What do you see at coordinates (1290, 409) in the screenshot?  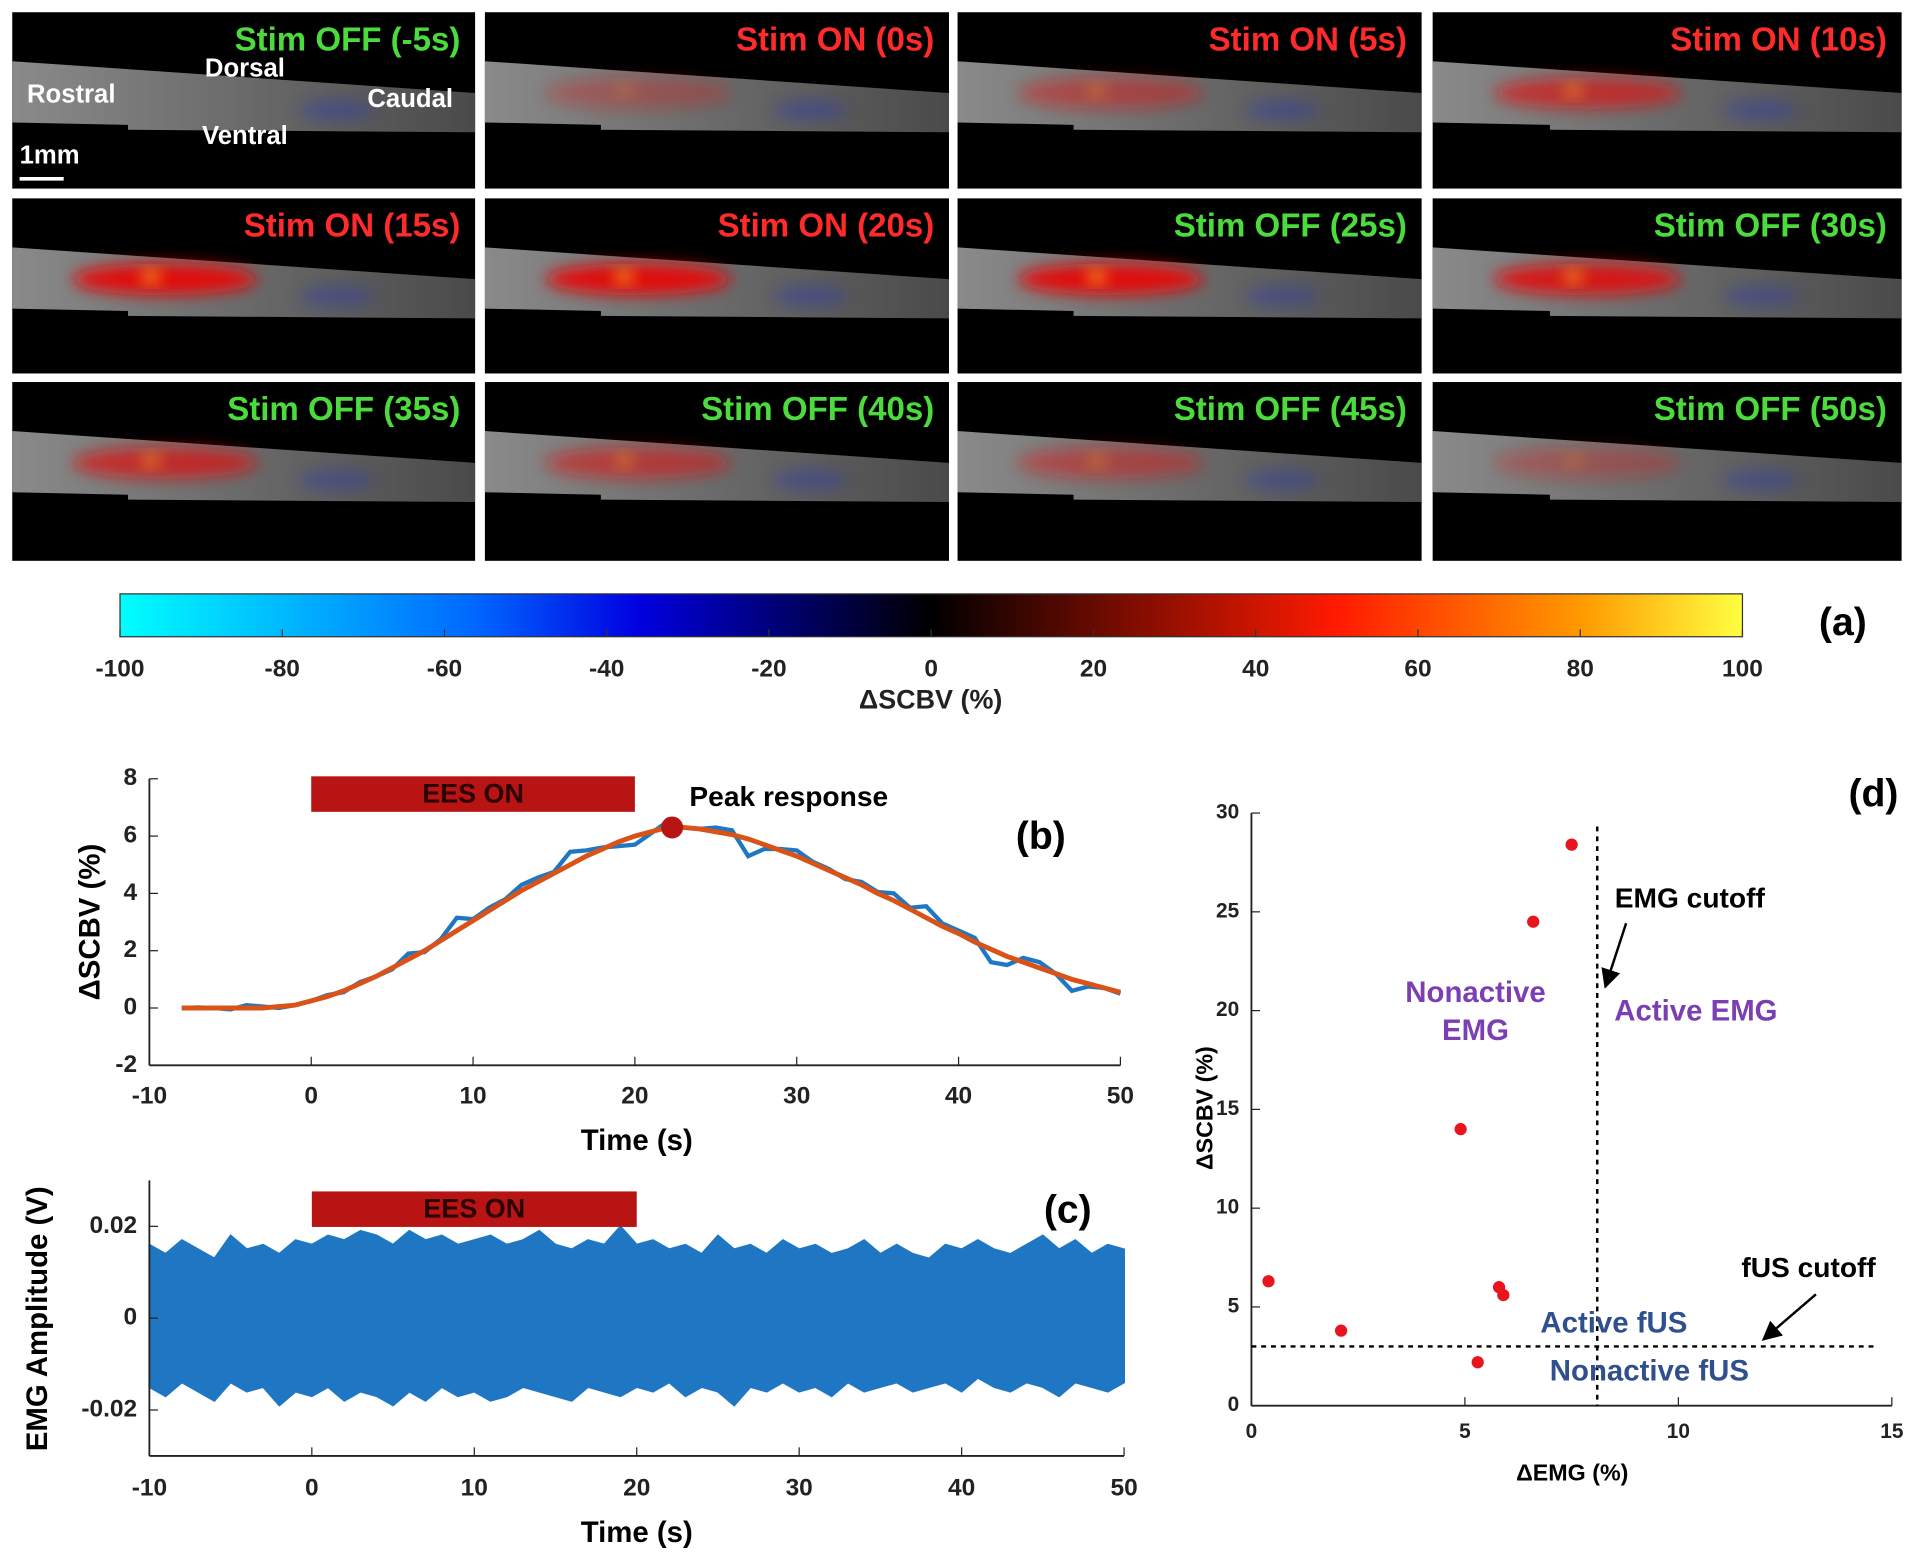 I see `tile-label: Stim OFF (45s)` at bounding box center [1290, 409].